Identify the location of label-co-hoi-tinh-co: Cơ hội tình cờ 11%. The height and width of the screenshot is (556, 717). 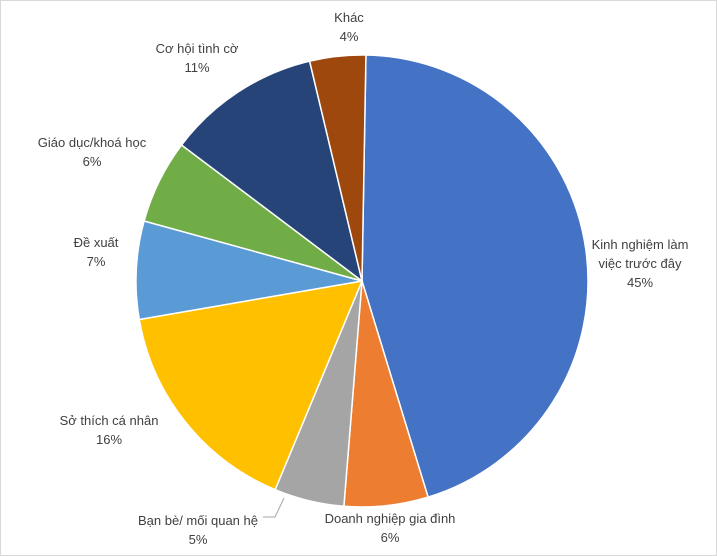
(197, 58).